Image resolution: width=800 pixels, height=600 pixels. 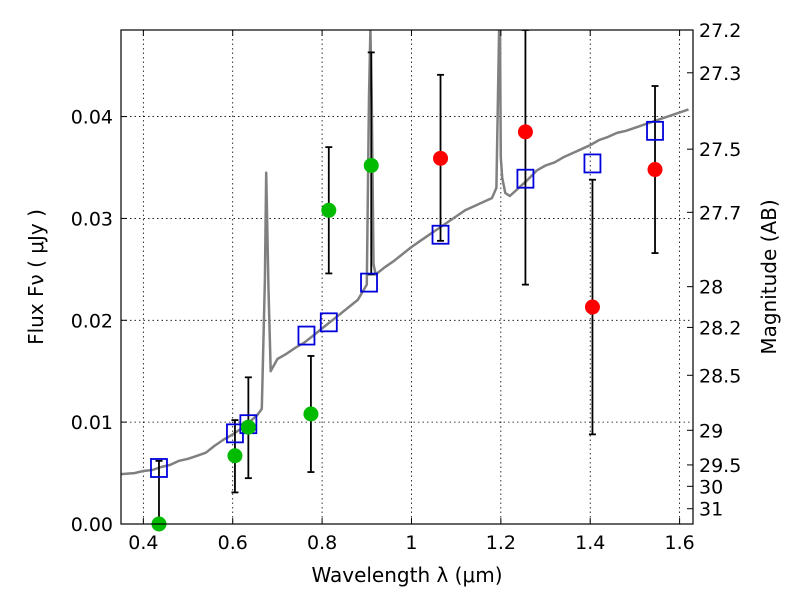 I want to click on x-tick-label: 0.8, so click(x=322, y=543).